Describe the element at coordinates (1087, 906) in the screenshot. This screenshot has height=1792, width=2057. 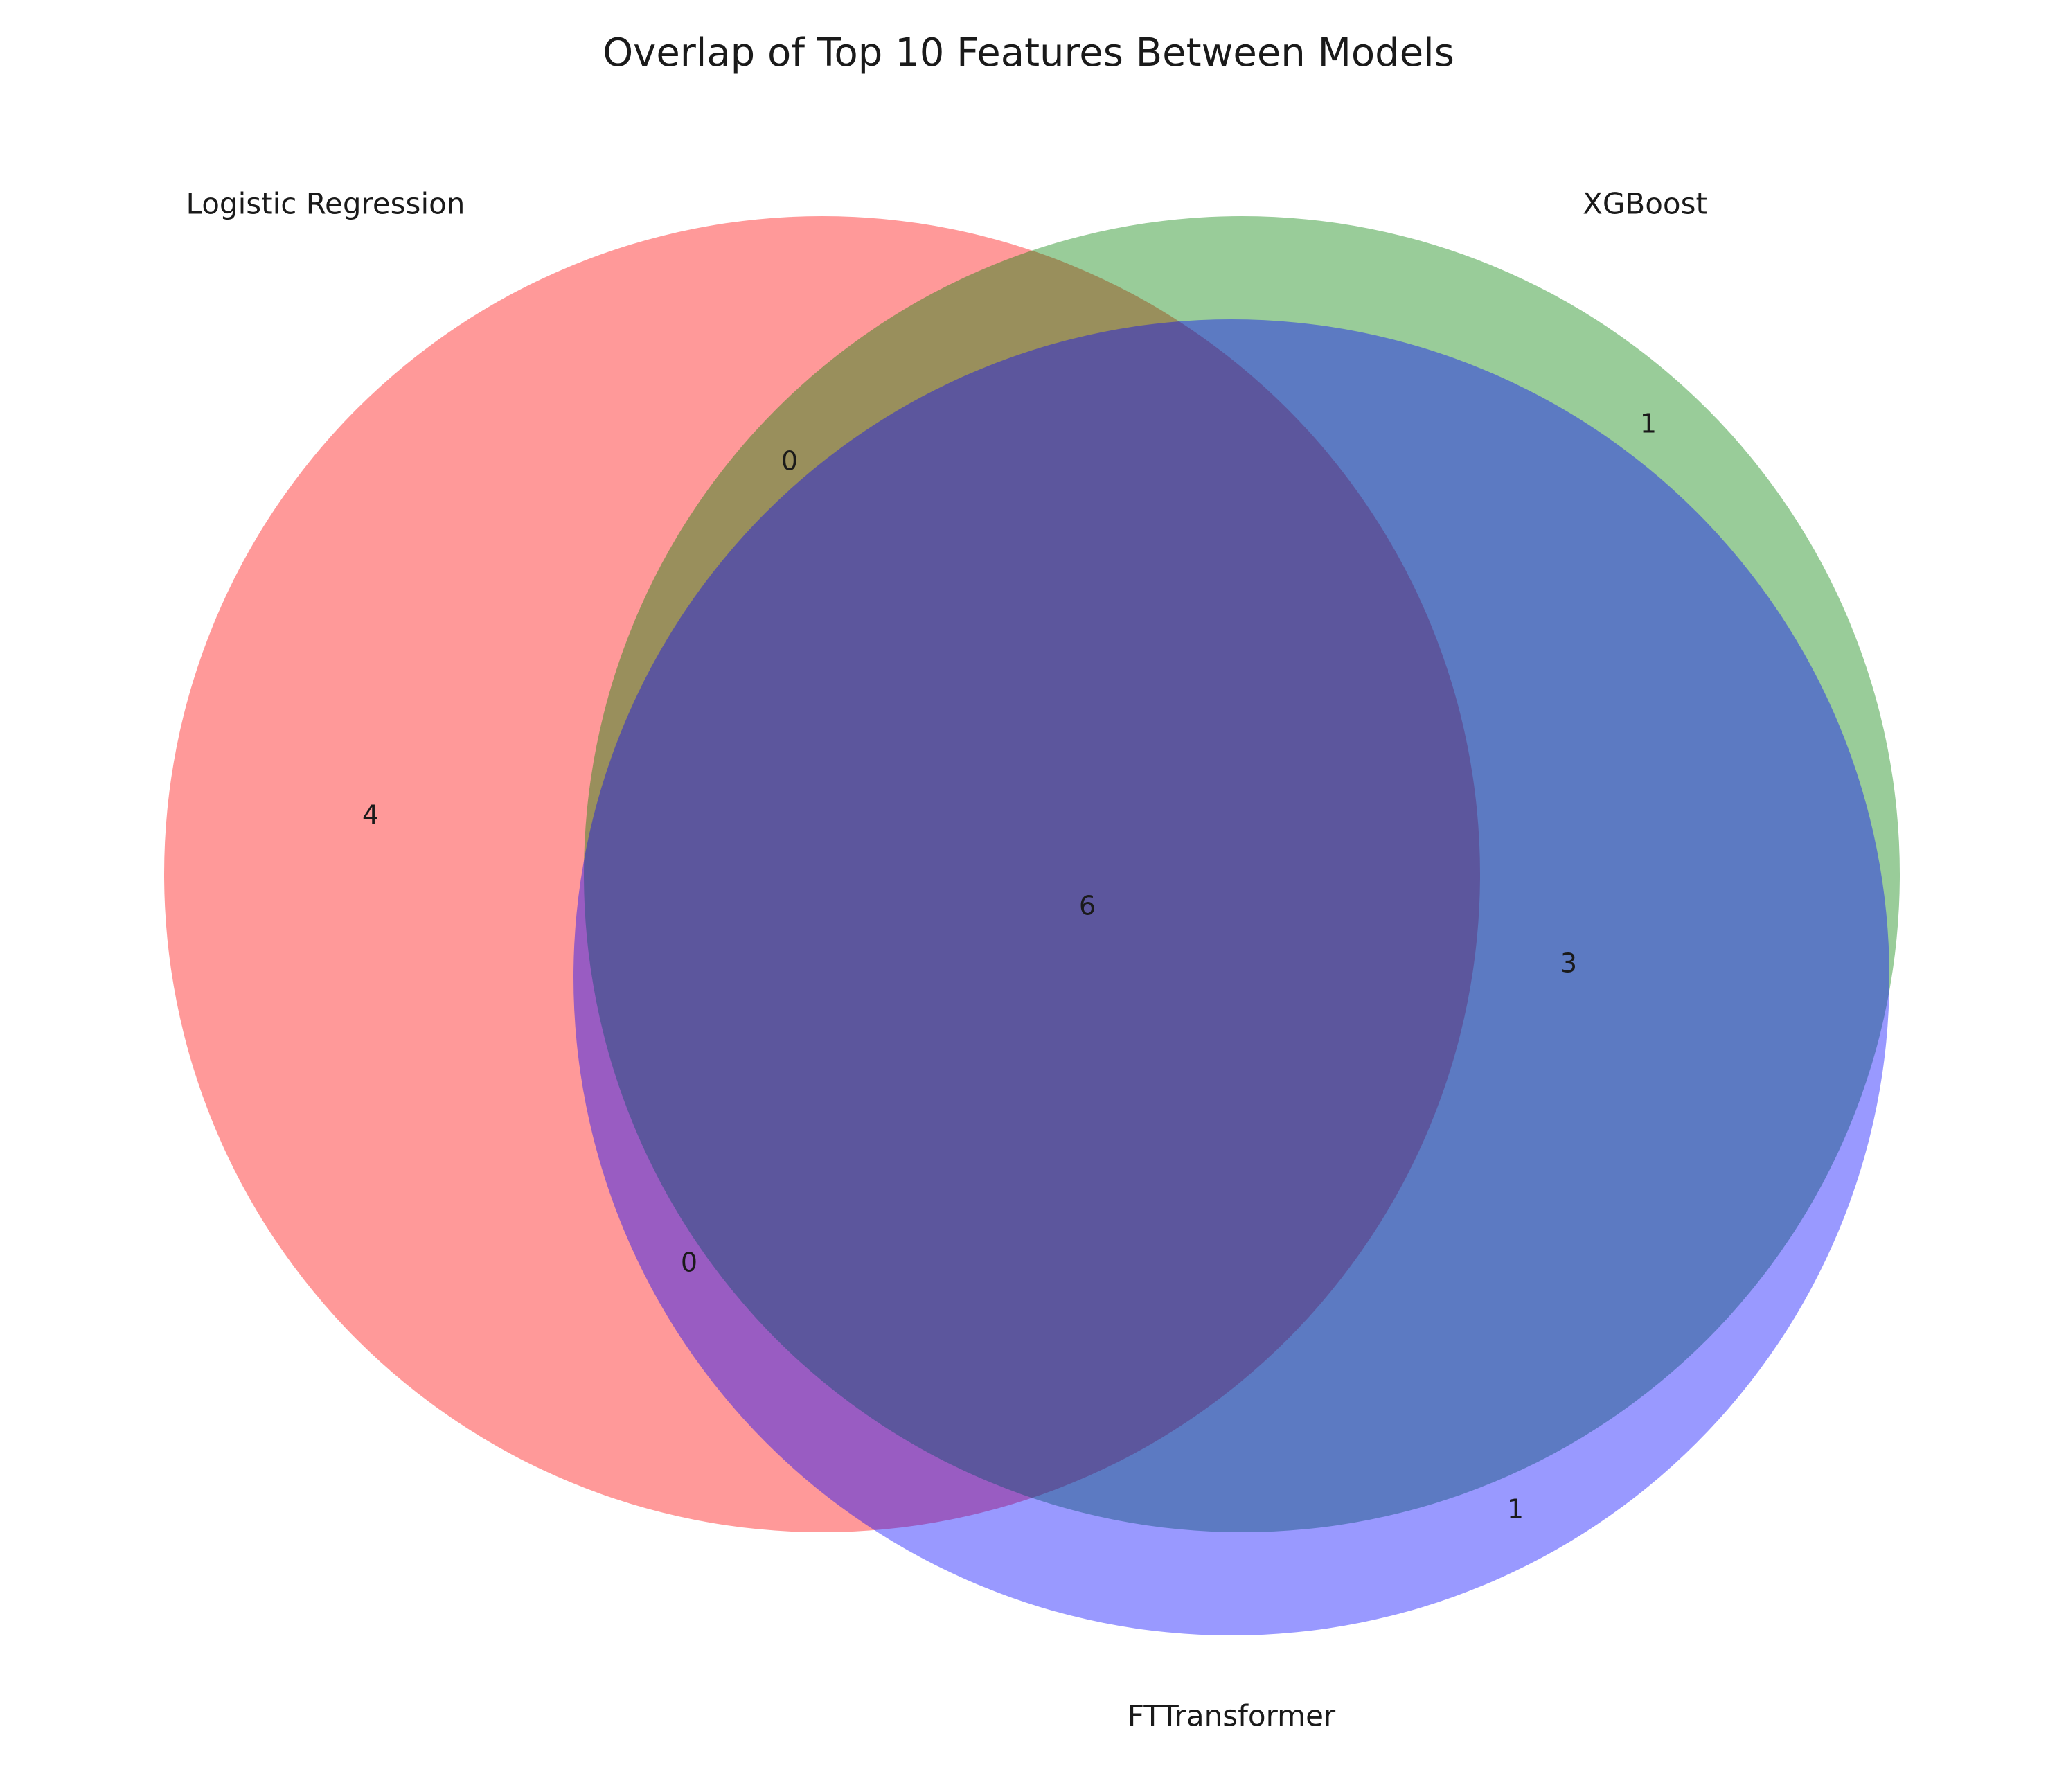
I see `count-all-three: 6` at that location.